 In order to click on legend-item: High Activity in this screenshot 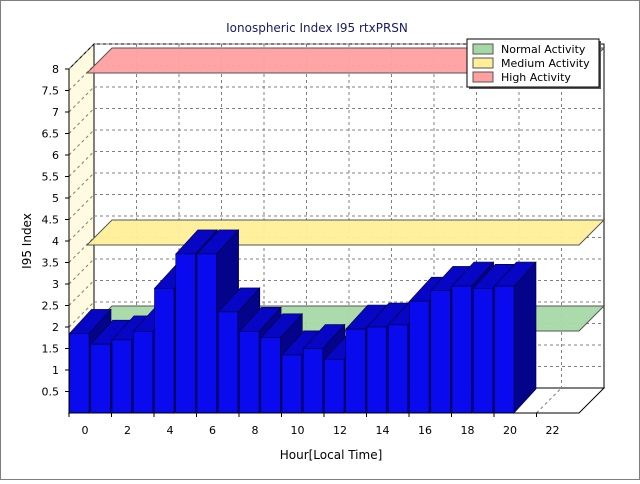, I will do `click(521, 77)`.